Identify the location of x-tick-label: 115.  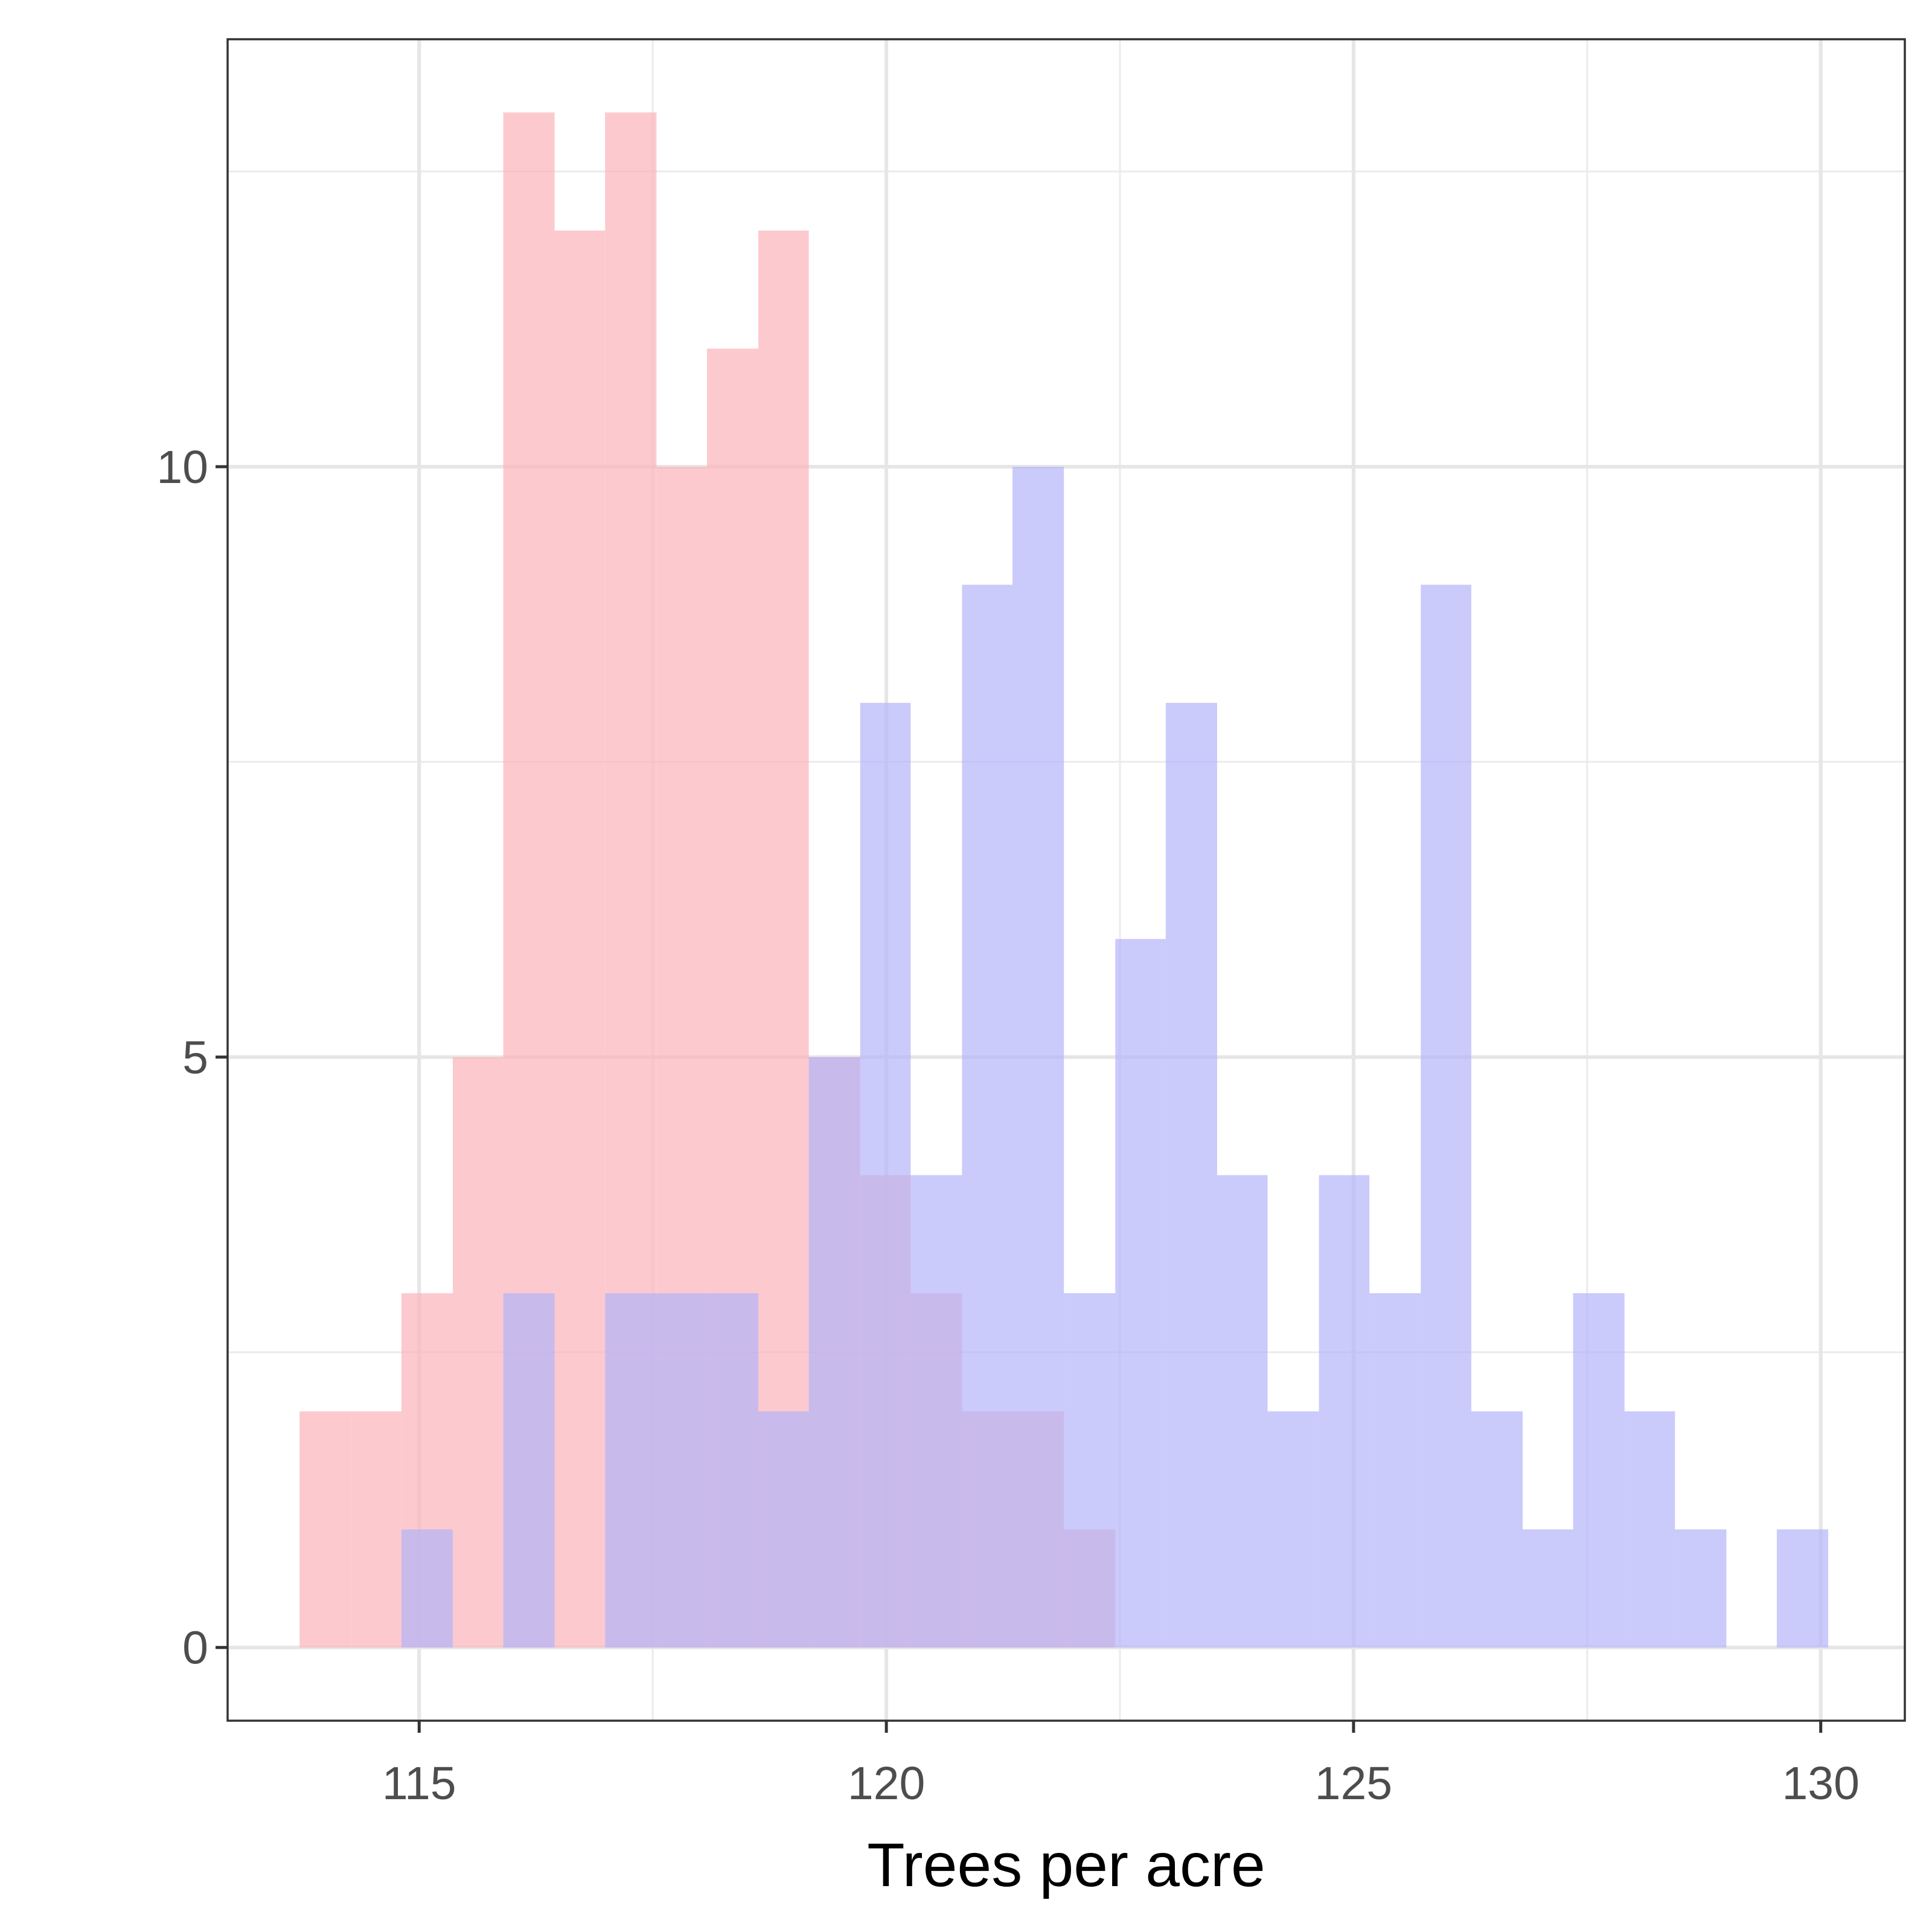
(419, 1784).